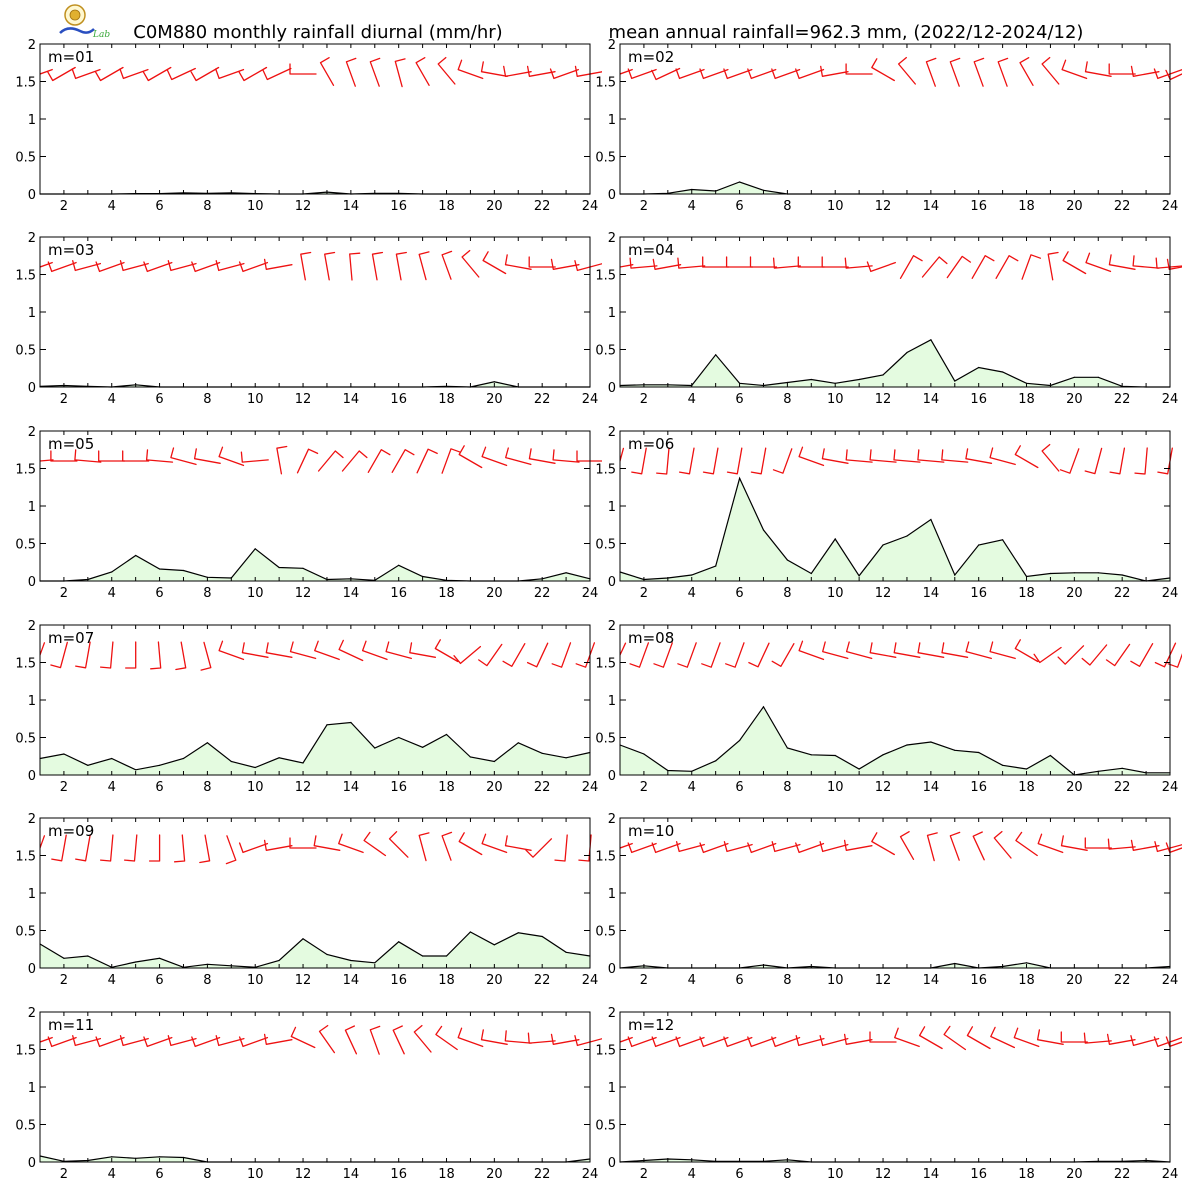  I want to click on x-tick-label: 4, so click(112, 593).